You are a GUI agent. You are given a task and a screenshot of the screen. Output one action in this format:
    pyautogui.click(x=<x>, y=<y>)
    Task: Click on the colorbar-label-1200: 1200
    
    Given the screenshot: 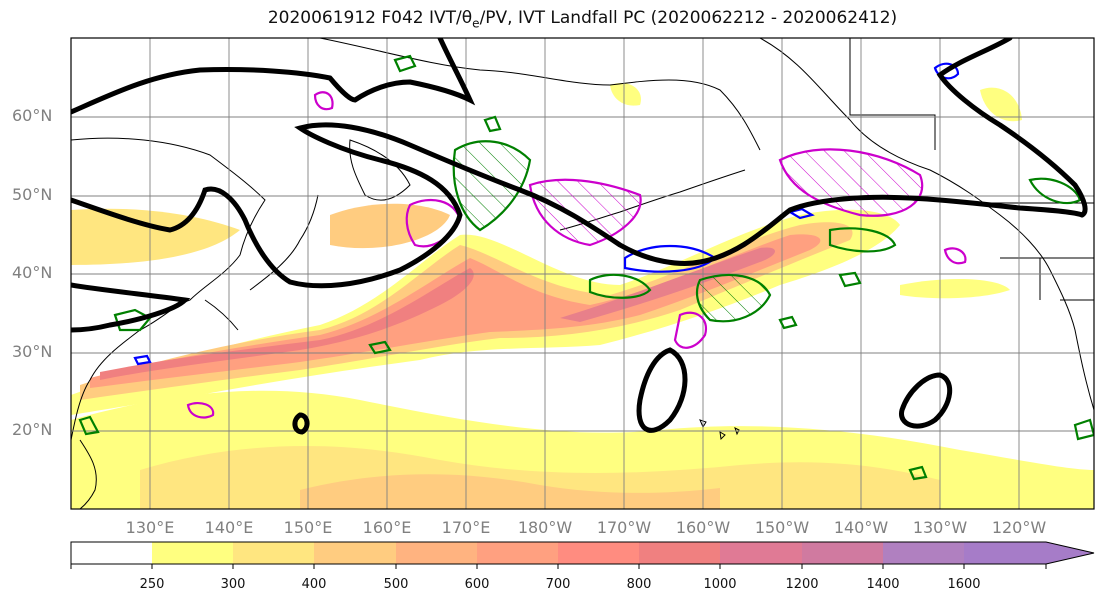 What is the action you would take?
    pyautogui.click(x=802, y=584)
    